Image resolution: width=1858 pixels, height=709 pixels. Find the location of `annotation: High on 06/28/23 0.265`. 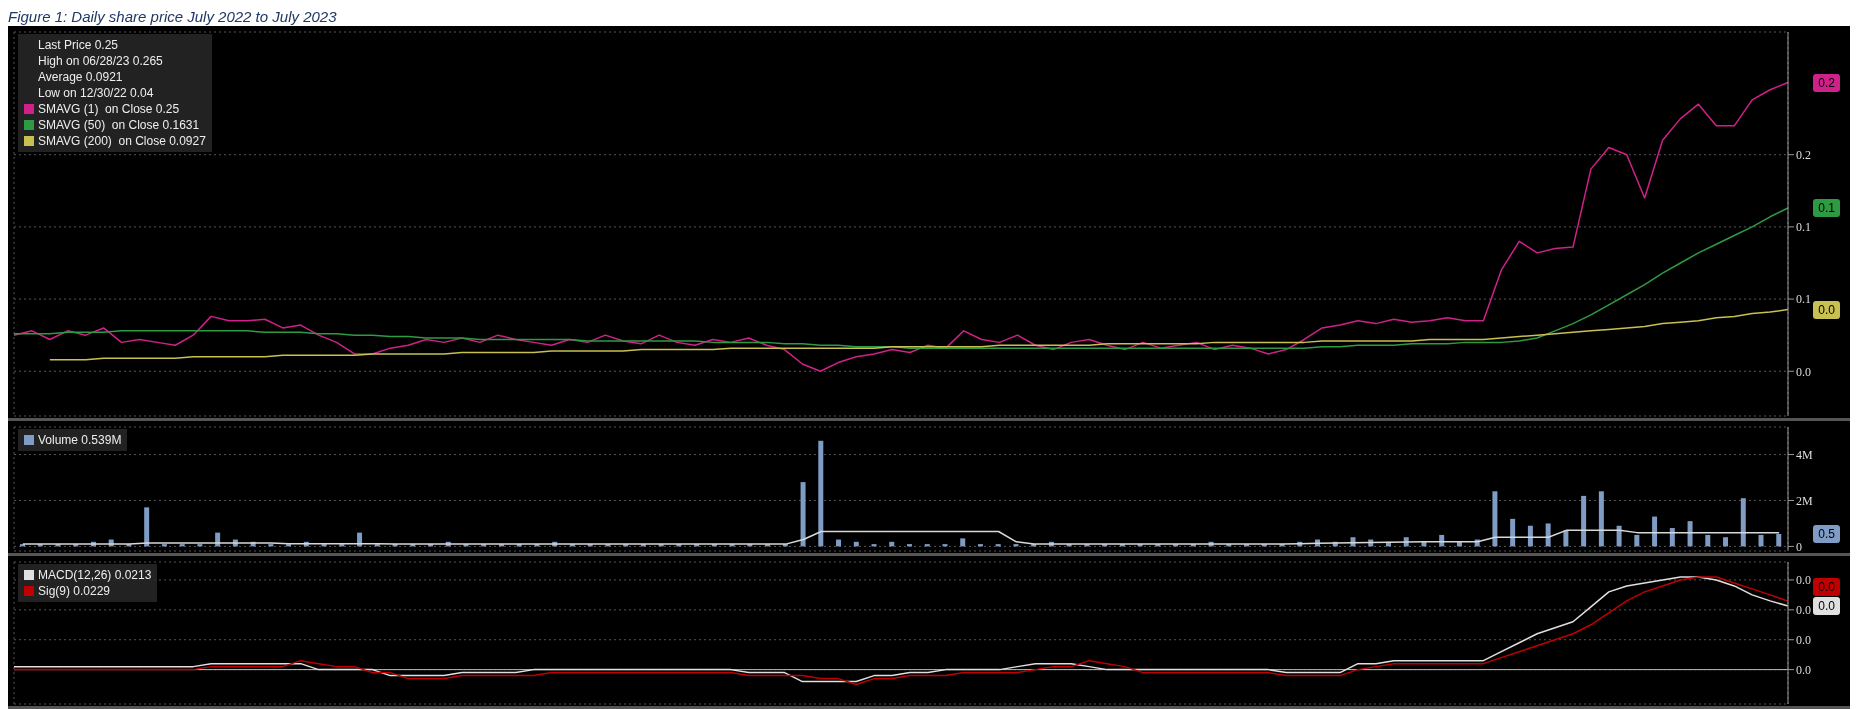

annotation: High on 06/28/23 0.265 is located at coordinates (100, 61).